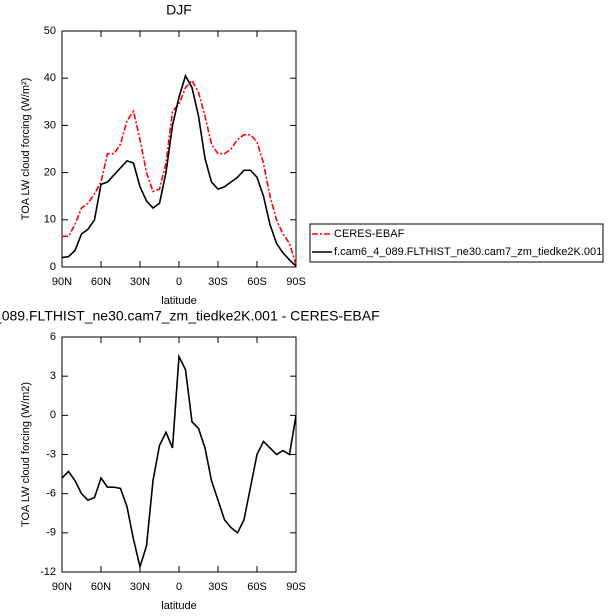  Describe the element at coordinates (50, 78) in the screenshot. I see `y-tick-label: 40` at that location.